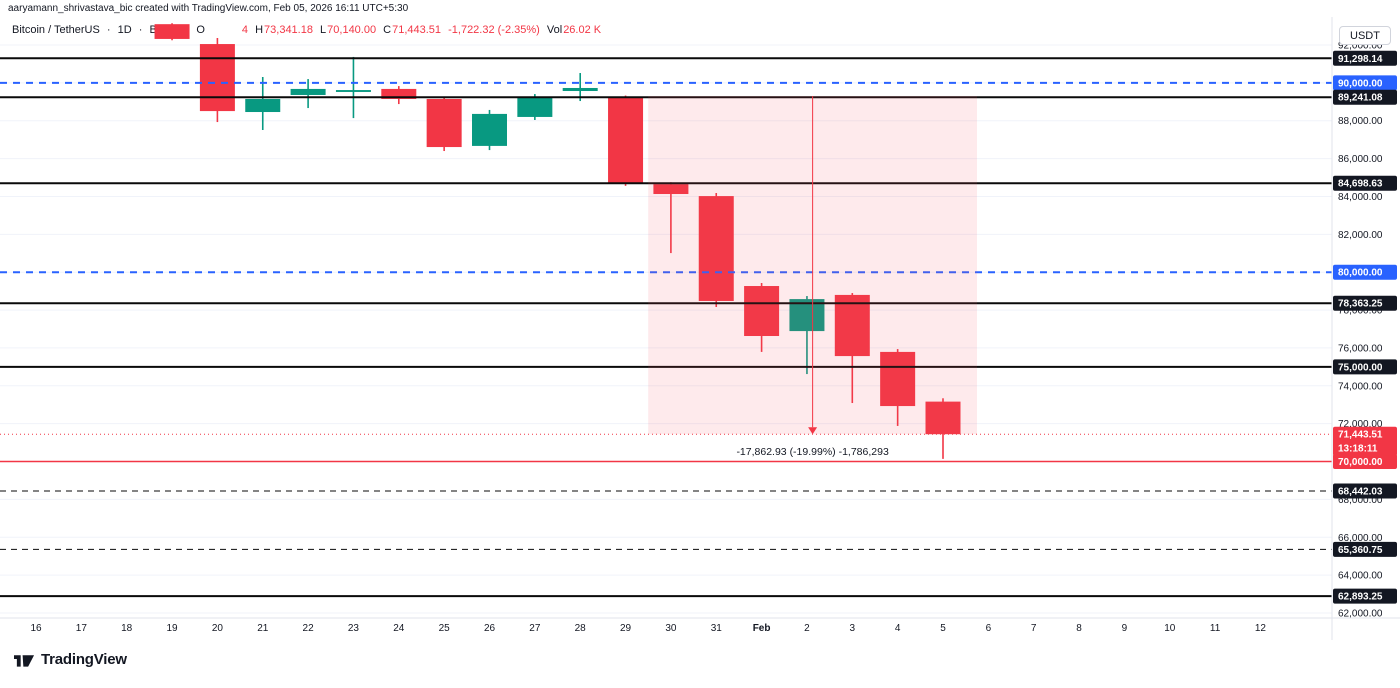 The width and height of the screenshot is (1400, 688). Describe the element at coordinates (82, 628) in the screenshot. I see `x-axis-date-label: 17` at that location.